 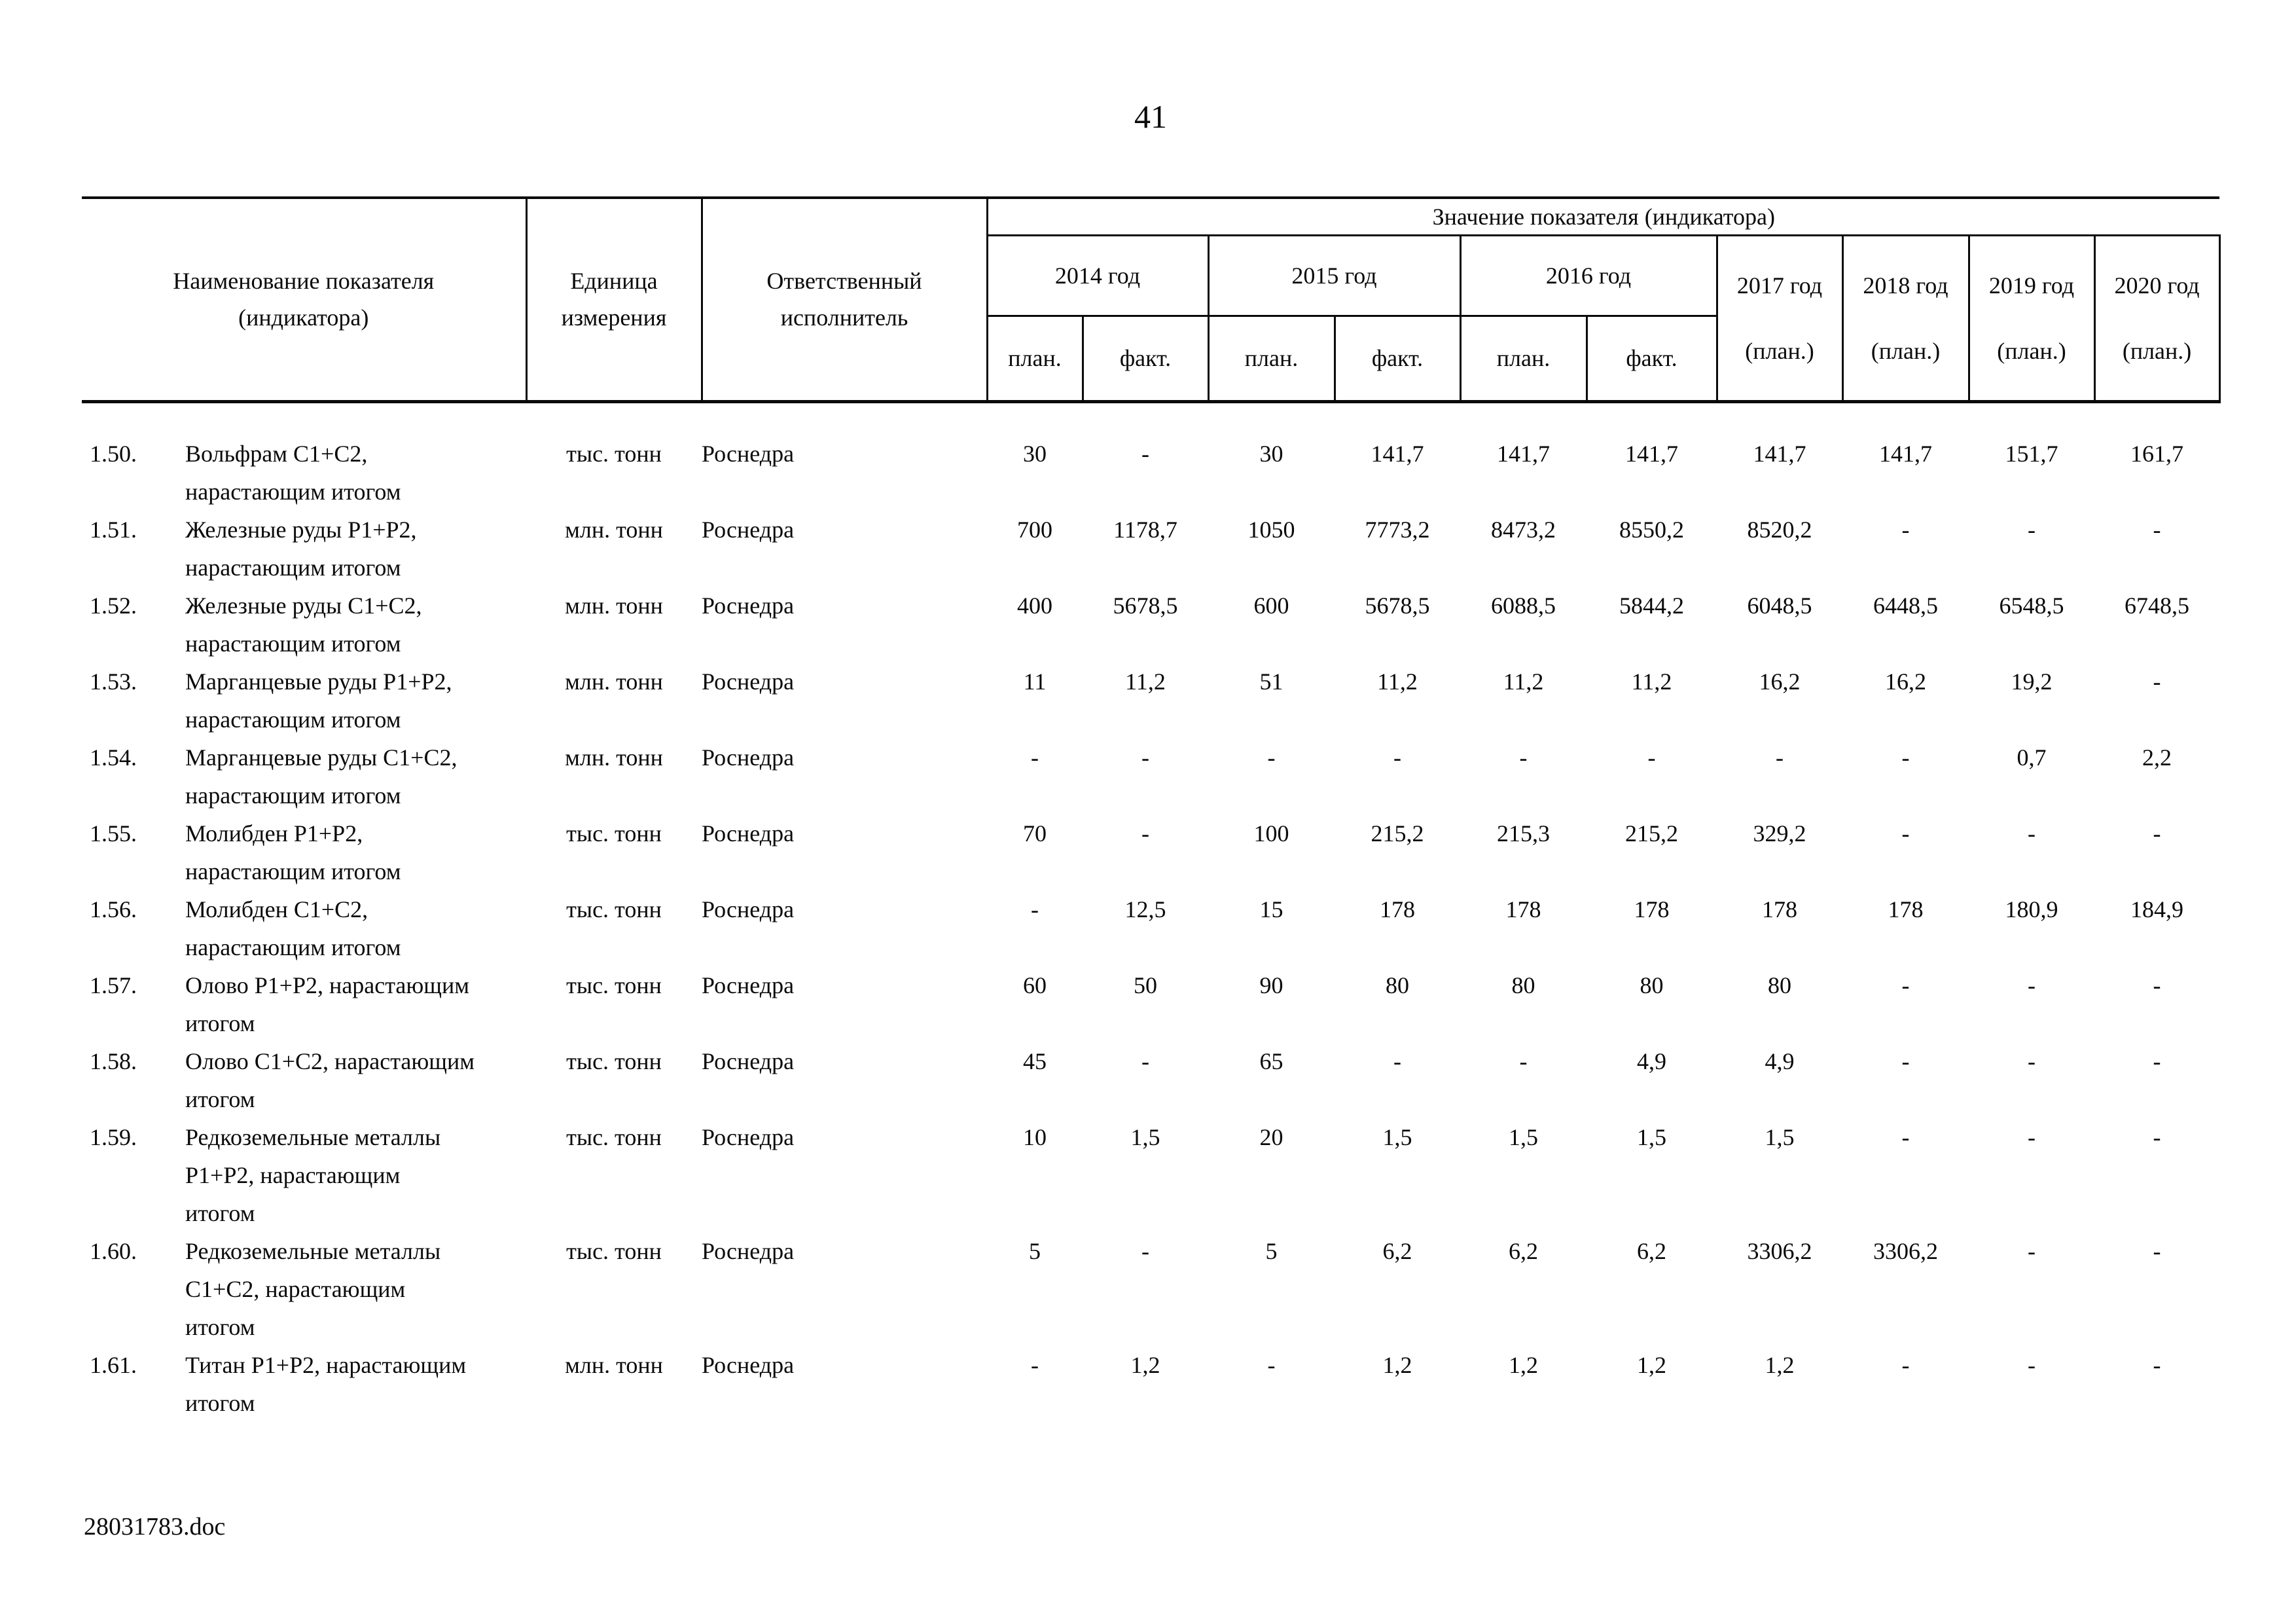 What do you see at coordinates (2031, 453) in the screenshot?
I see `row-value: 151,7` at bounding box center [2031, 453].